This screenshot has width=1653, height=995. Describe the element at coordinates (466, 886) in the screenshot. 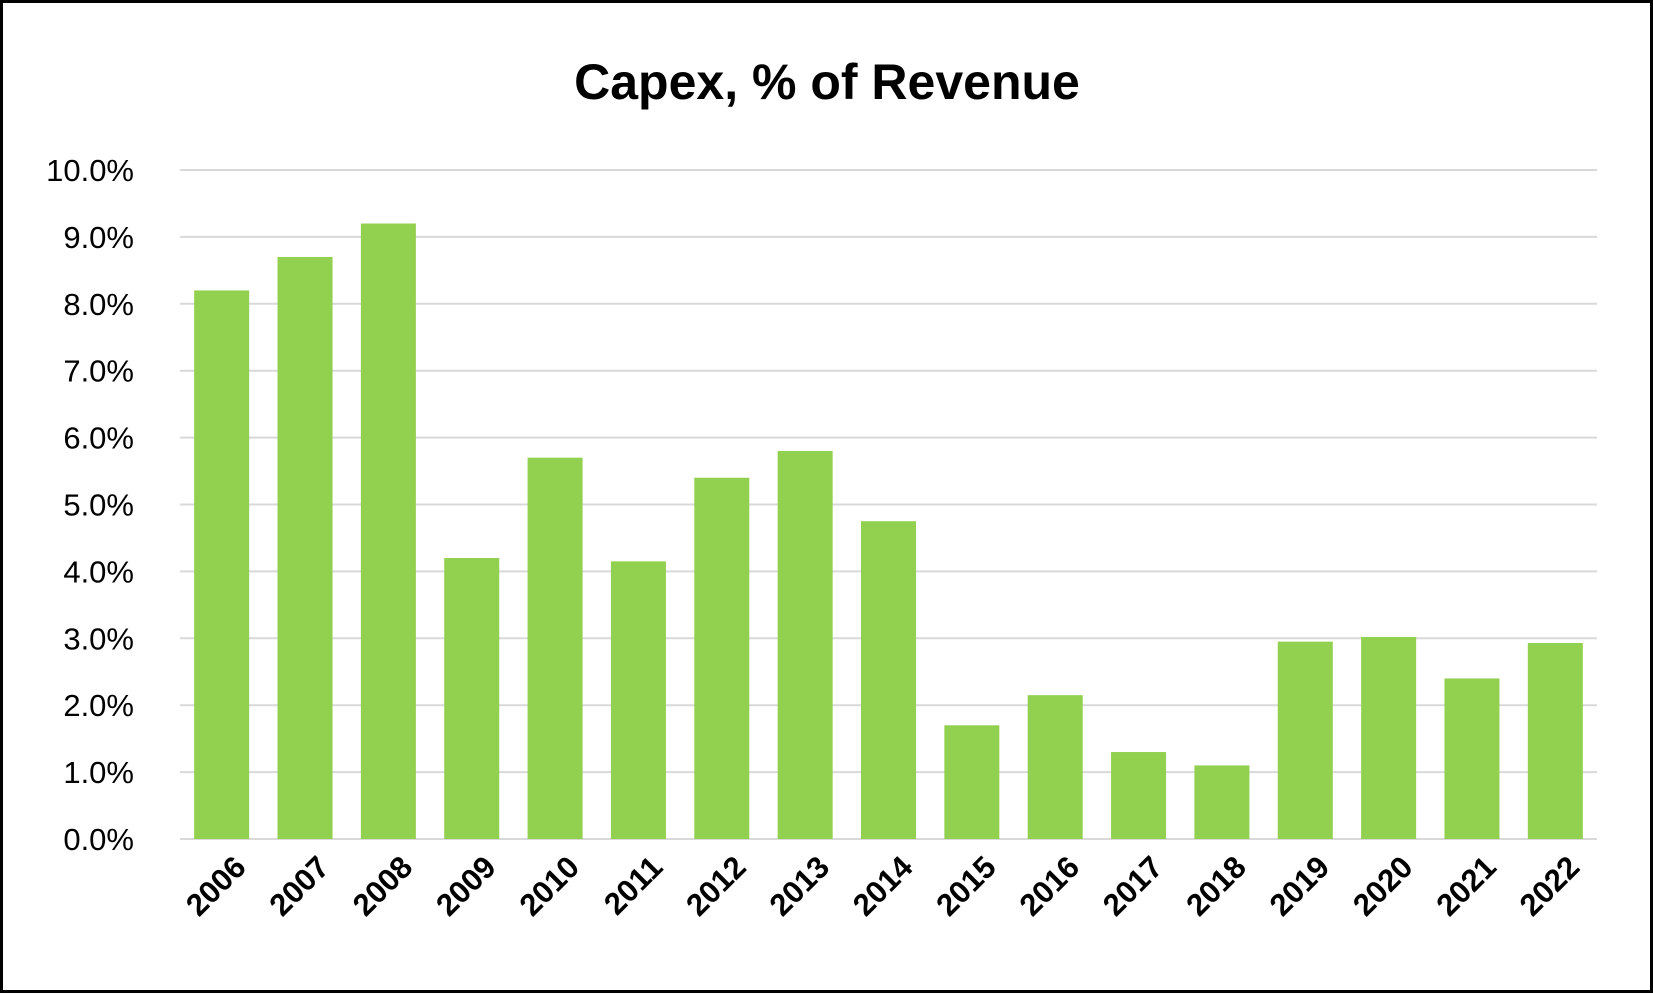

I see `x-tick-label: 2009` at that location.